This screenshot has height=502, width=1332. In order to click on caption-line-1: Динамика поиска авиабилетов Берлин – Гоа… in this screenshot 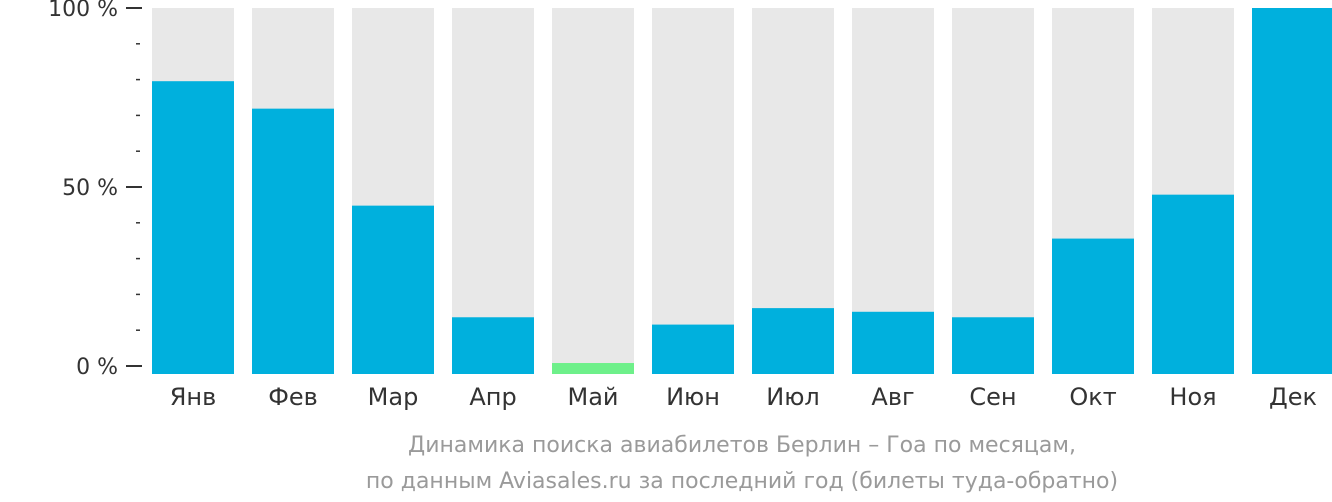, I will do `click(742, 445)`.